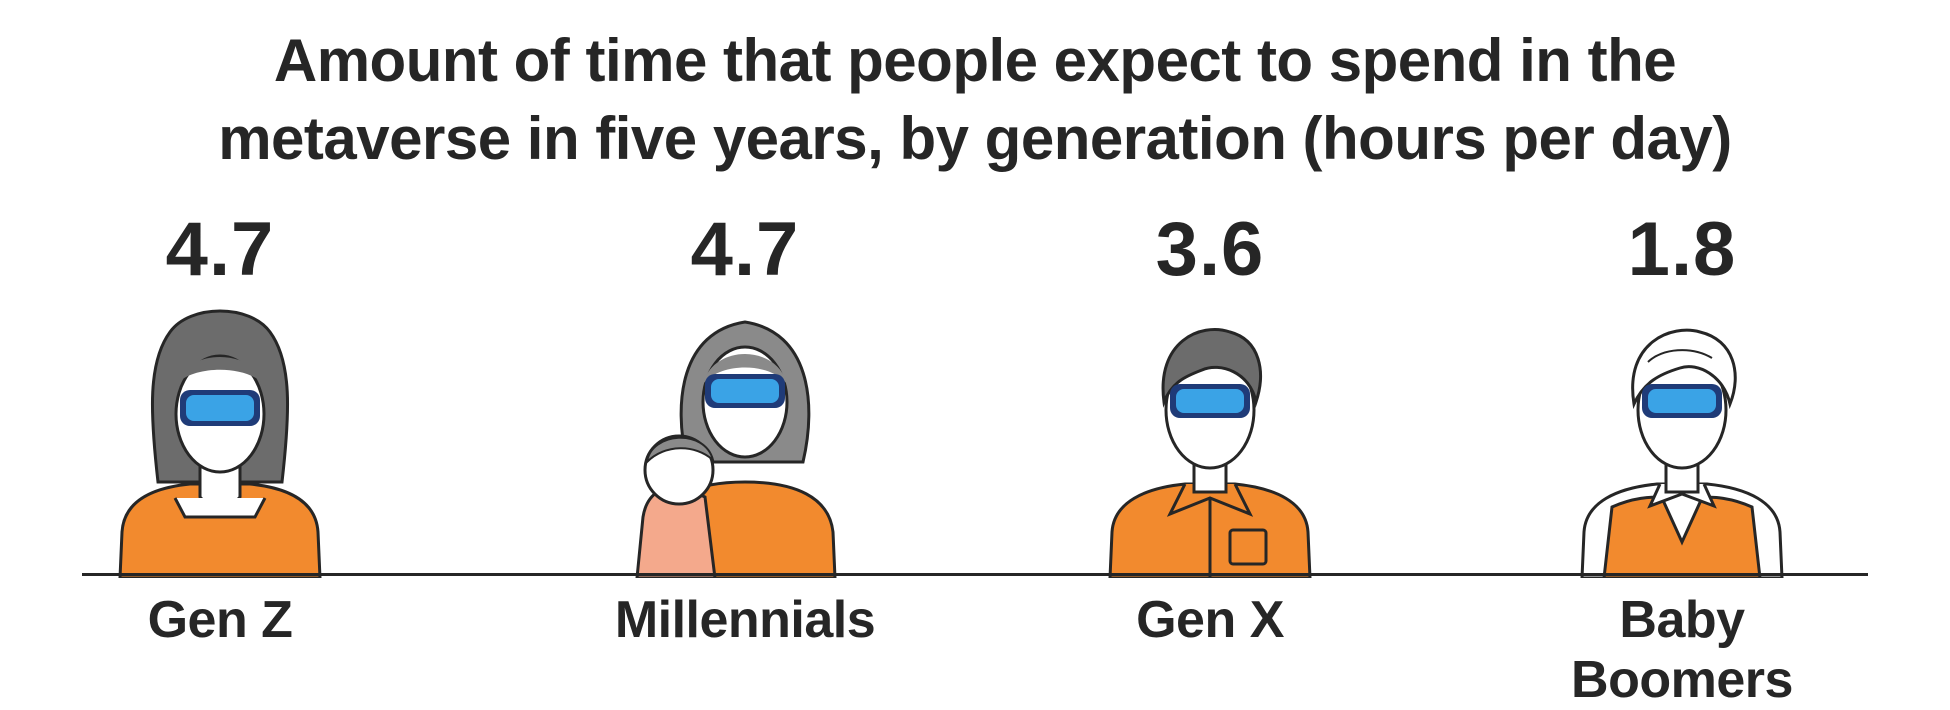 The width and height of the screenshot is (1950, 710). Describe the element at coordinates (1682, 249) in the screenshot. I see `value-label-baby-boomers: 1.8` at that location.